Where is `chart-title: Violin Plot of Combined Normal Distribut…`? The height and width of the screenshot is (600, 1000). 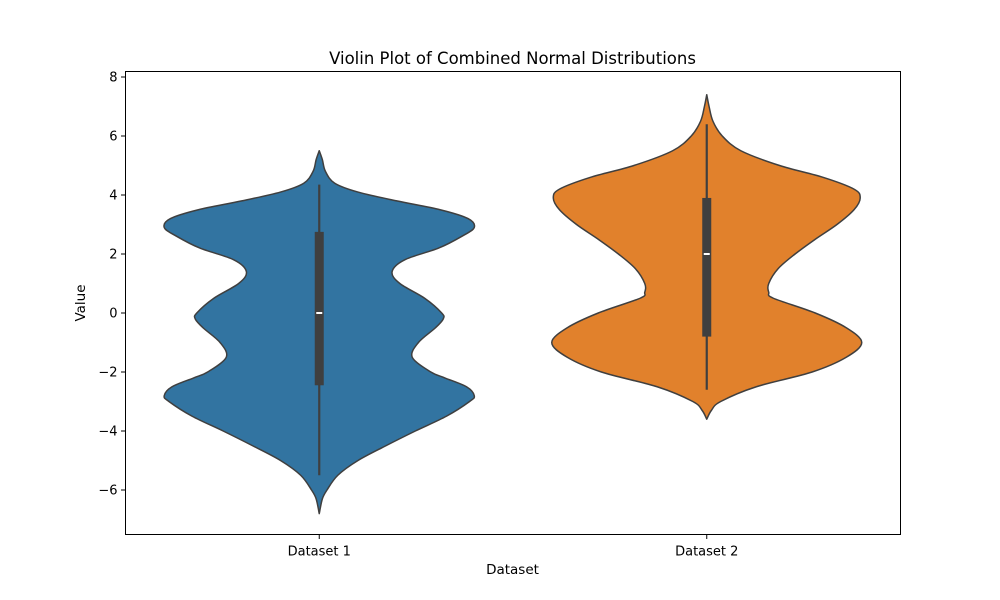 chart-title: Violin Plot of Combined Normal Distribut… is located at coordinates (512, 58).